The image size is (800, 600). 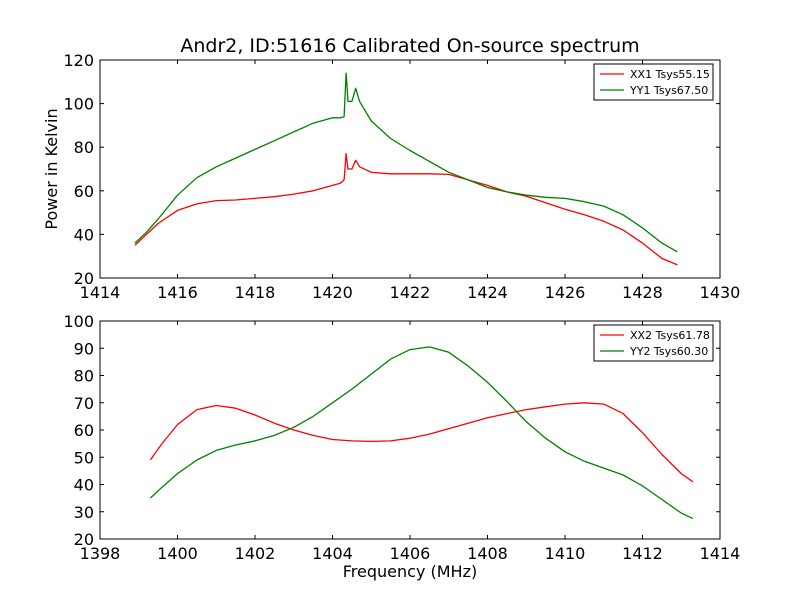 What do you see at coordinates (670, 74) in the screenshot?
I see `legend-label: XX1 Tsys55.15` at bounding box center [670, 74].